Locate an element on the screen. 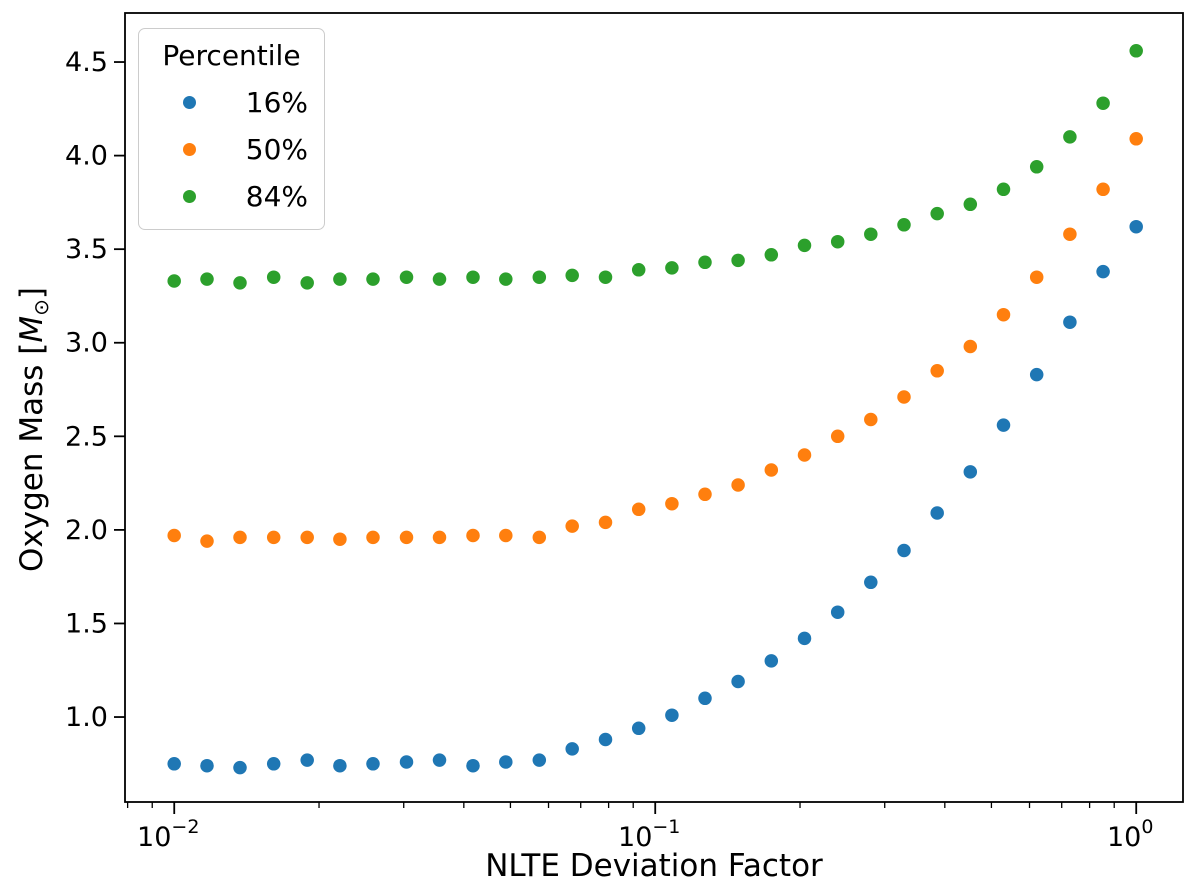 The height and width of the screenshot is (894, 1200). legend-entry-50%: 50% is located at coordinates (231, 149).